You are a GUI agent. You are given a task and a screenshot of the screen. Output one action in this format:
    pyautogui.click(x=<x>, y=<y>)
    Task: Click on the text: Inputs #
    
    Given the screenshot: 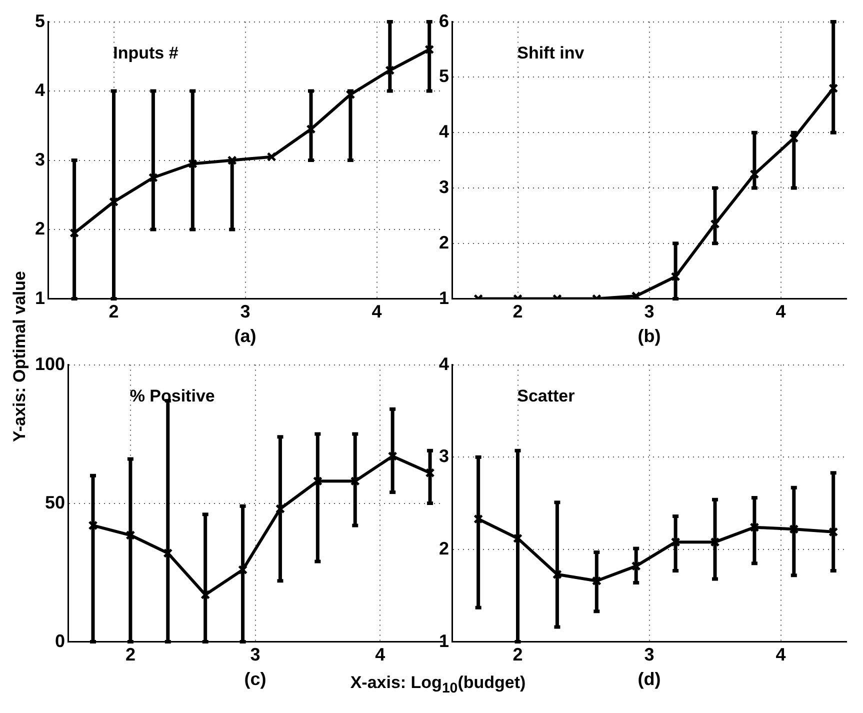 What is the action you would take?
    pyautogui.click(x=146, y=52)
    